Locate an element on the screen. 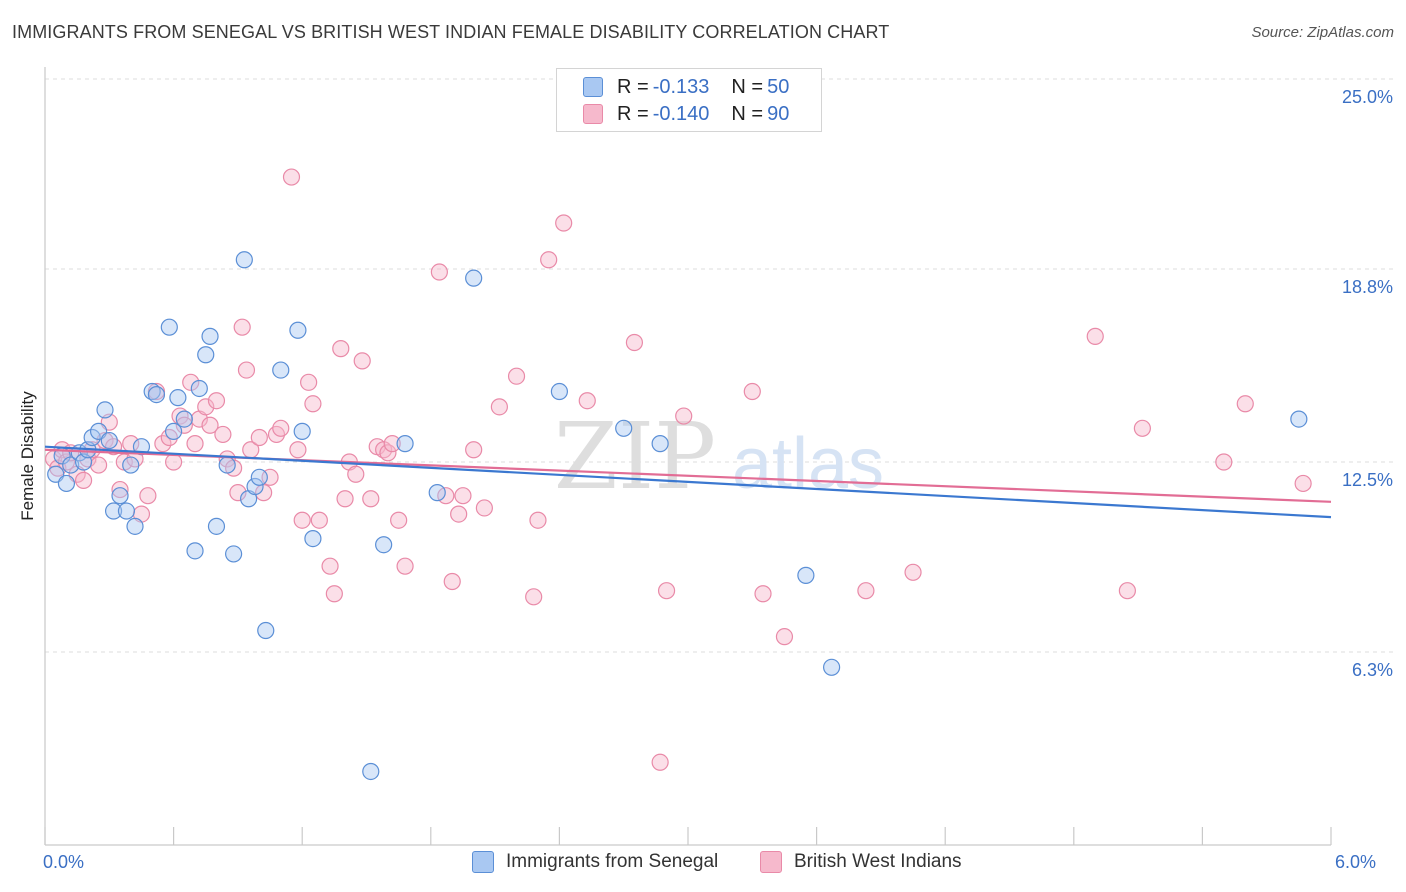  source-label: Source: ZipAtlas.com is located at coordinates (1322, 32).